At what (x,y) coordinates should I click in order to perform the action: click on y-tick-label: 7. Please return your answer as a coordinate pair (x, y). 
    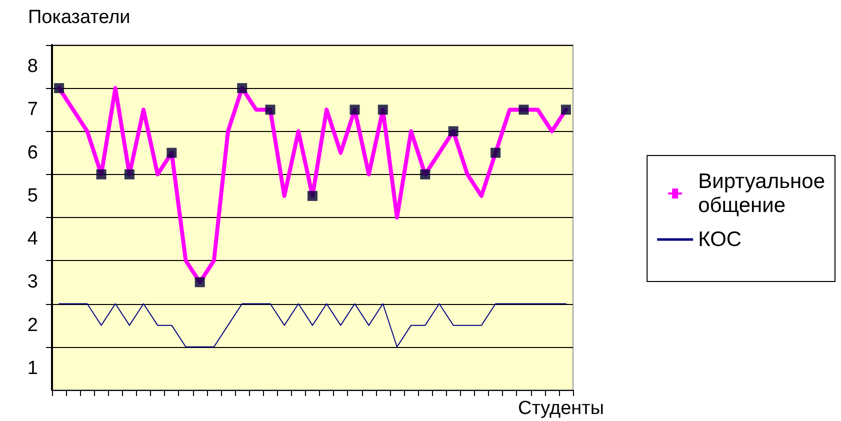
    Looking at the image, I should click on (32, 109).